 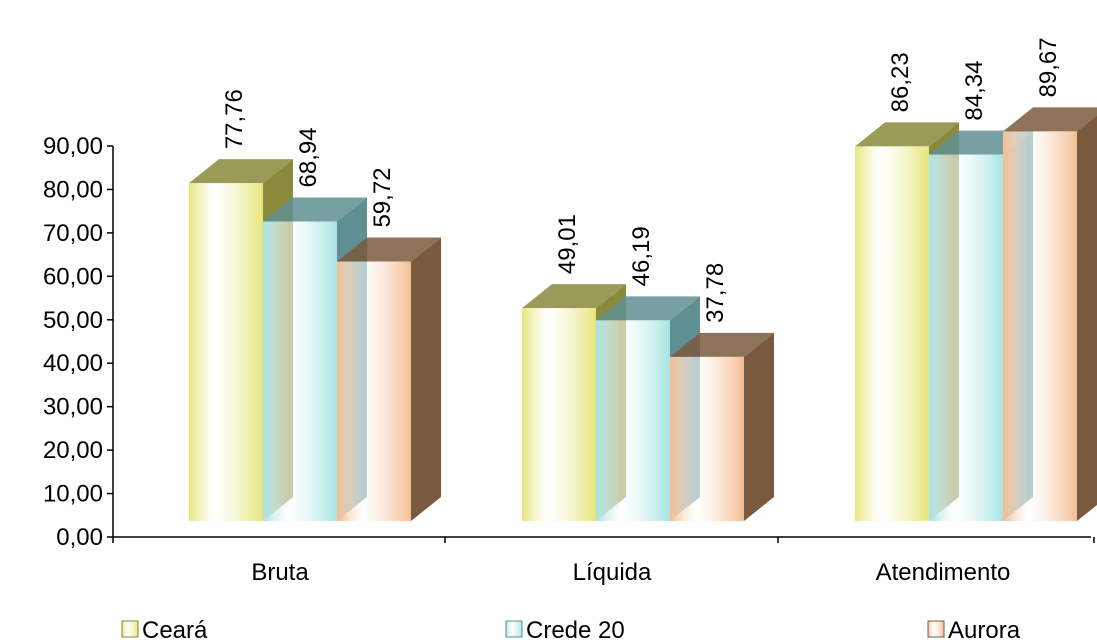 I want to click on legend-label: Aurora, so click(x=984, y=629).